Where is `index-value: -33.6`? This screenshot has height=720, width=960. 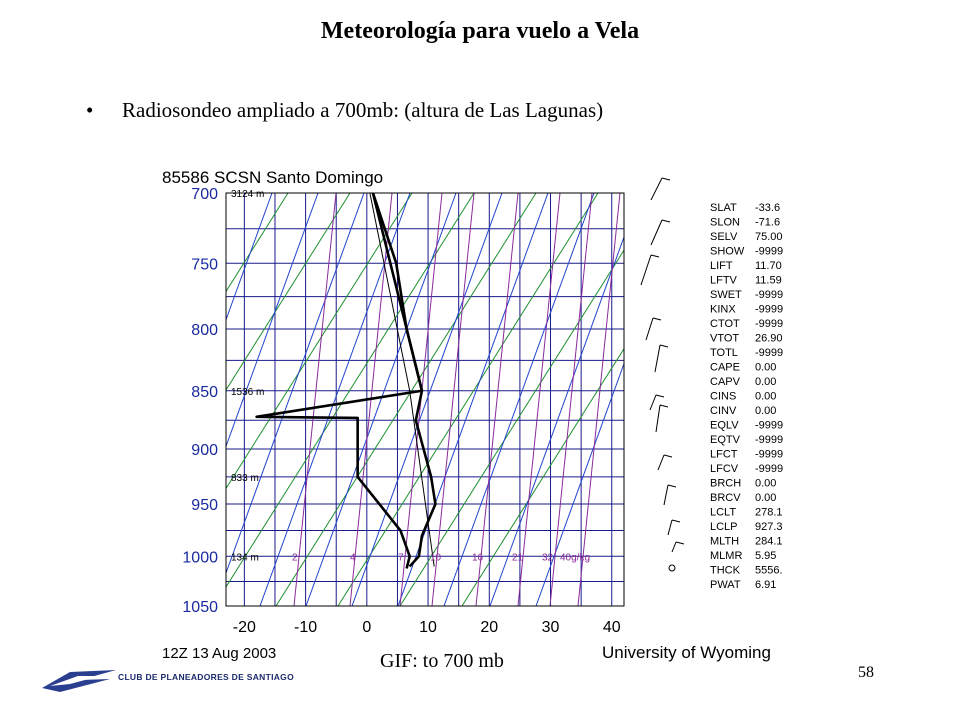
index-value: -33.6 is located at coordinates (767, 208).